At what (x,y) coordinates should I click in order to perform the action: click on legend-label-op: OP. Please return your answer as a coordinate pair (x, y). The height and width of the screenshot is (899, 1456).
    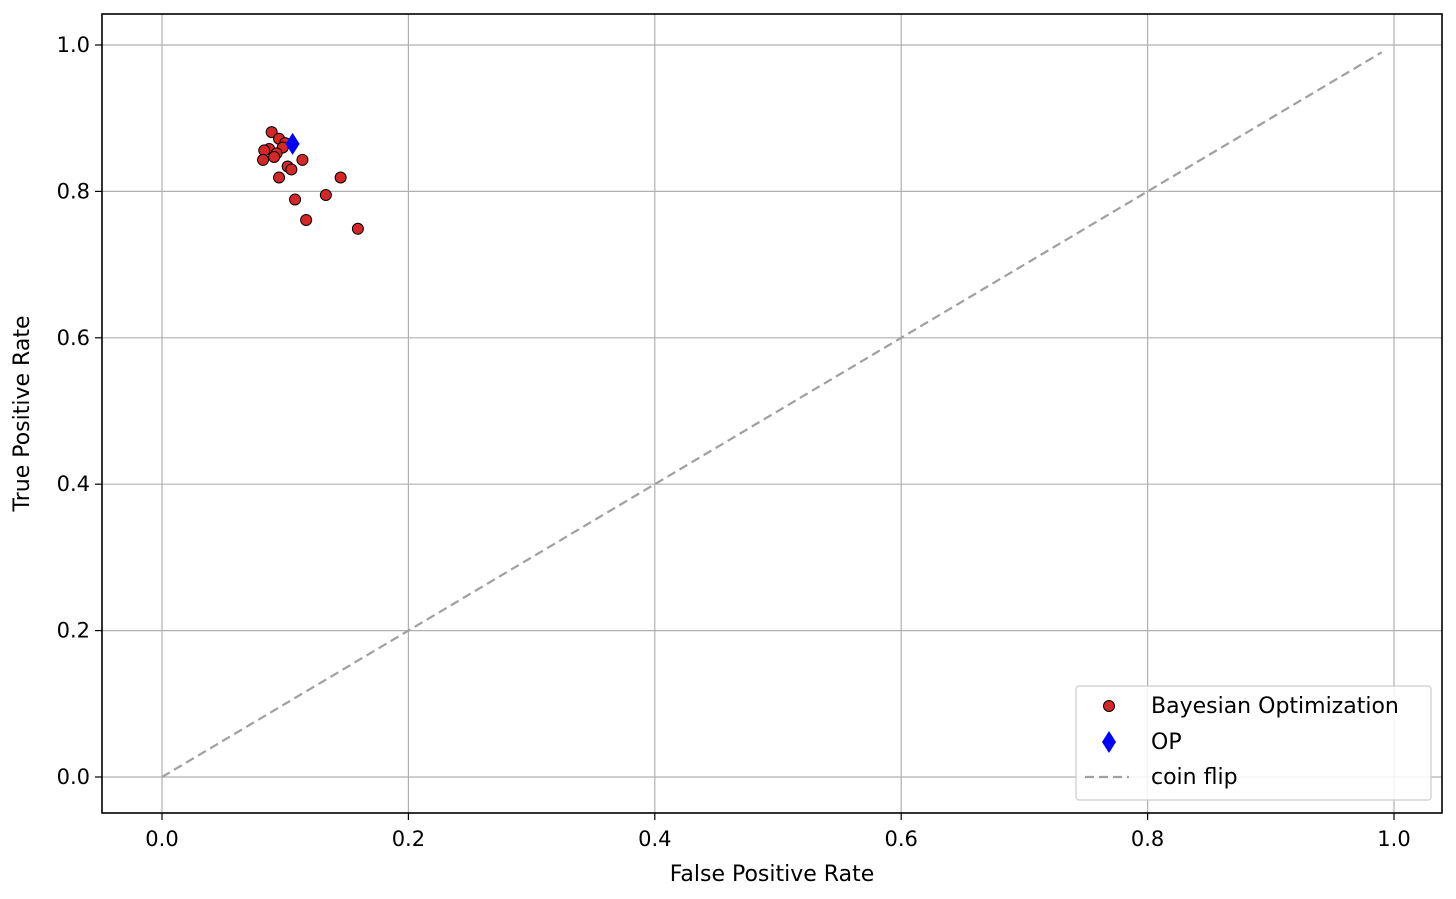
    Looking at the image, I should click on (1166, 742).